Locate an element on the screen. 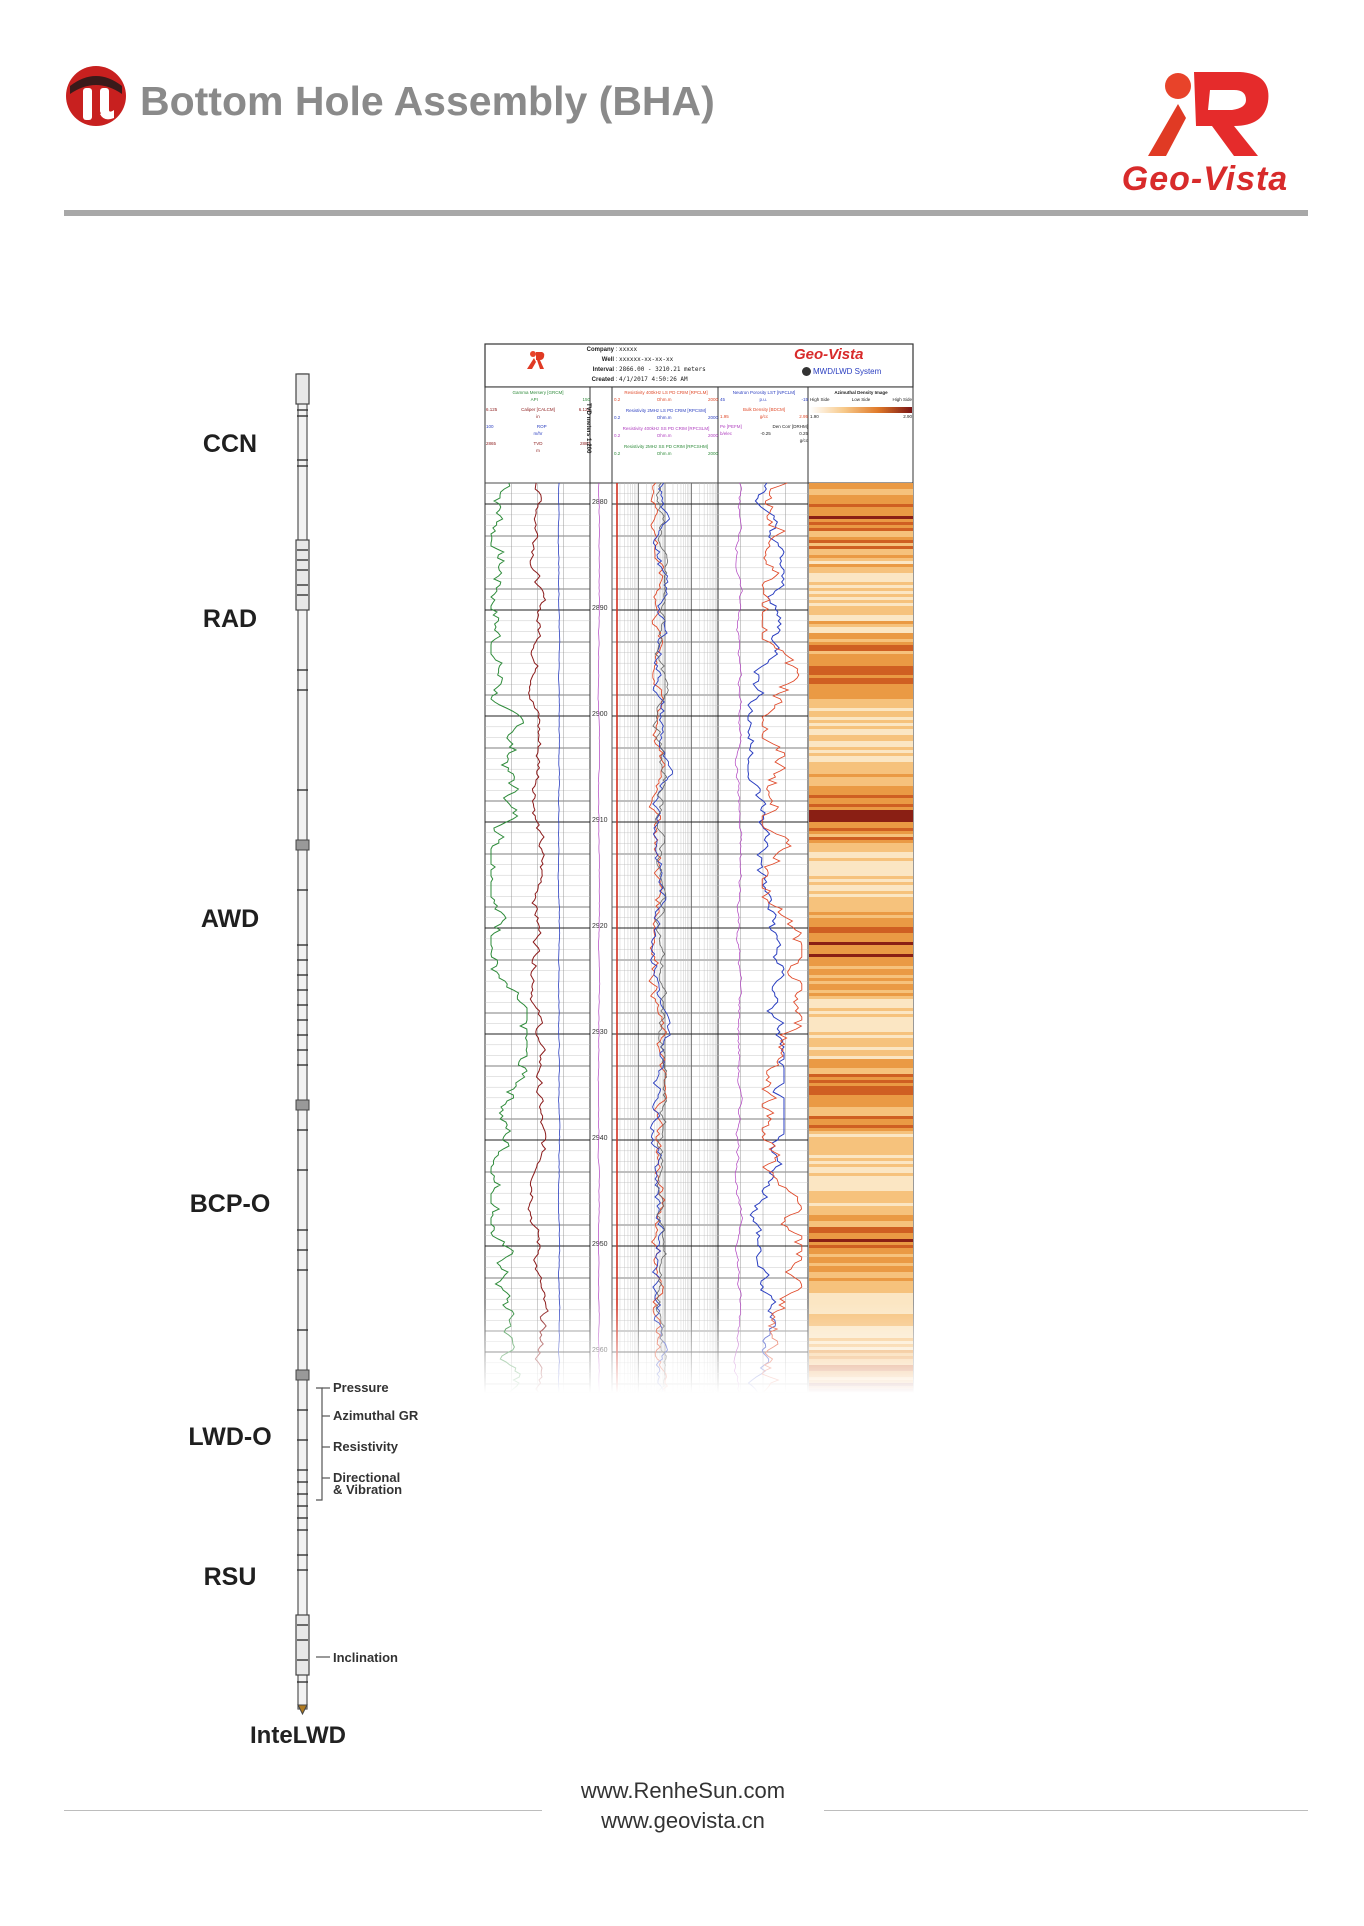  callout-directional: Directional is located at coordinates (367, 1477).